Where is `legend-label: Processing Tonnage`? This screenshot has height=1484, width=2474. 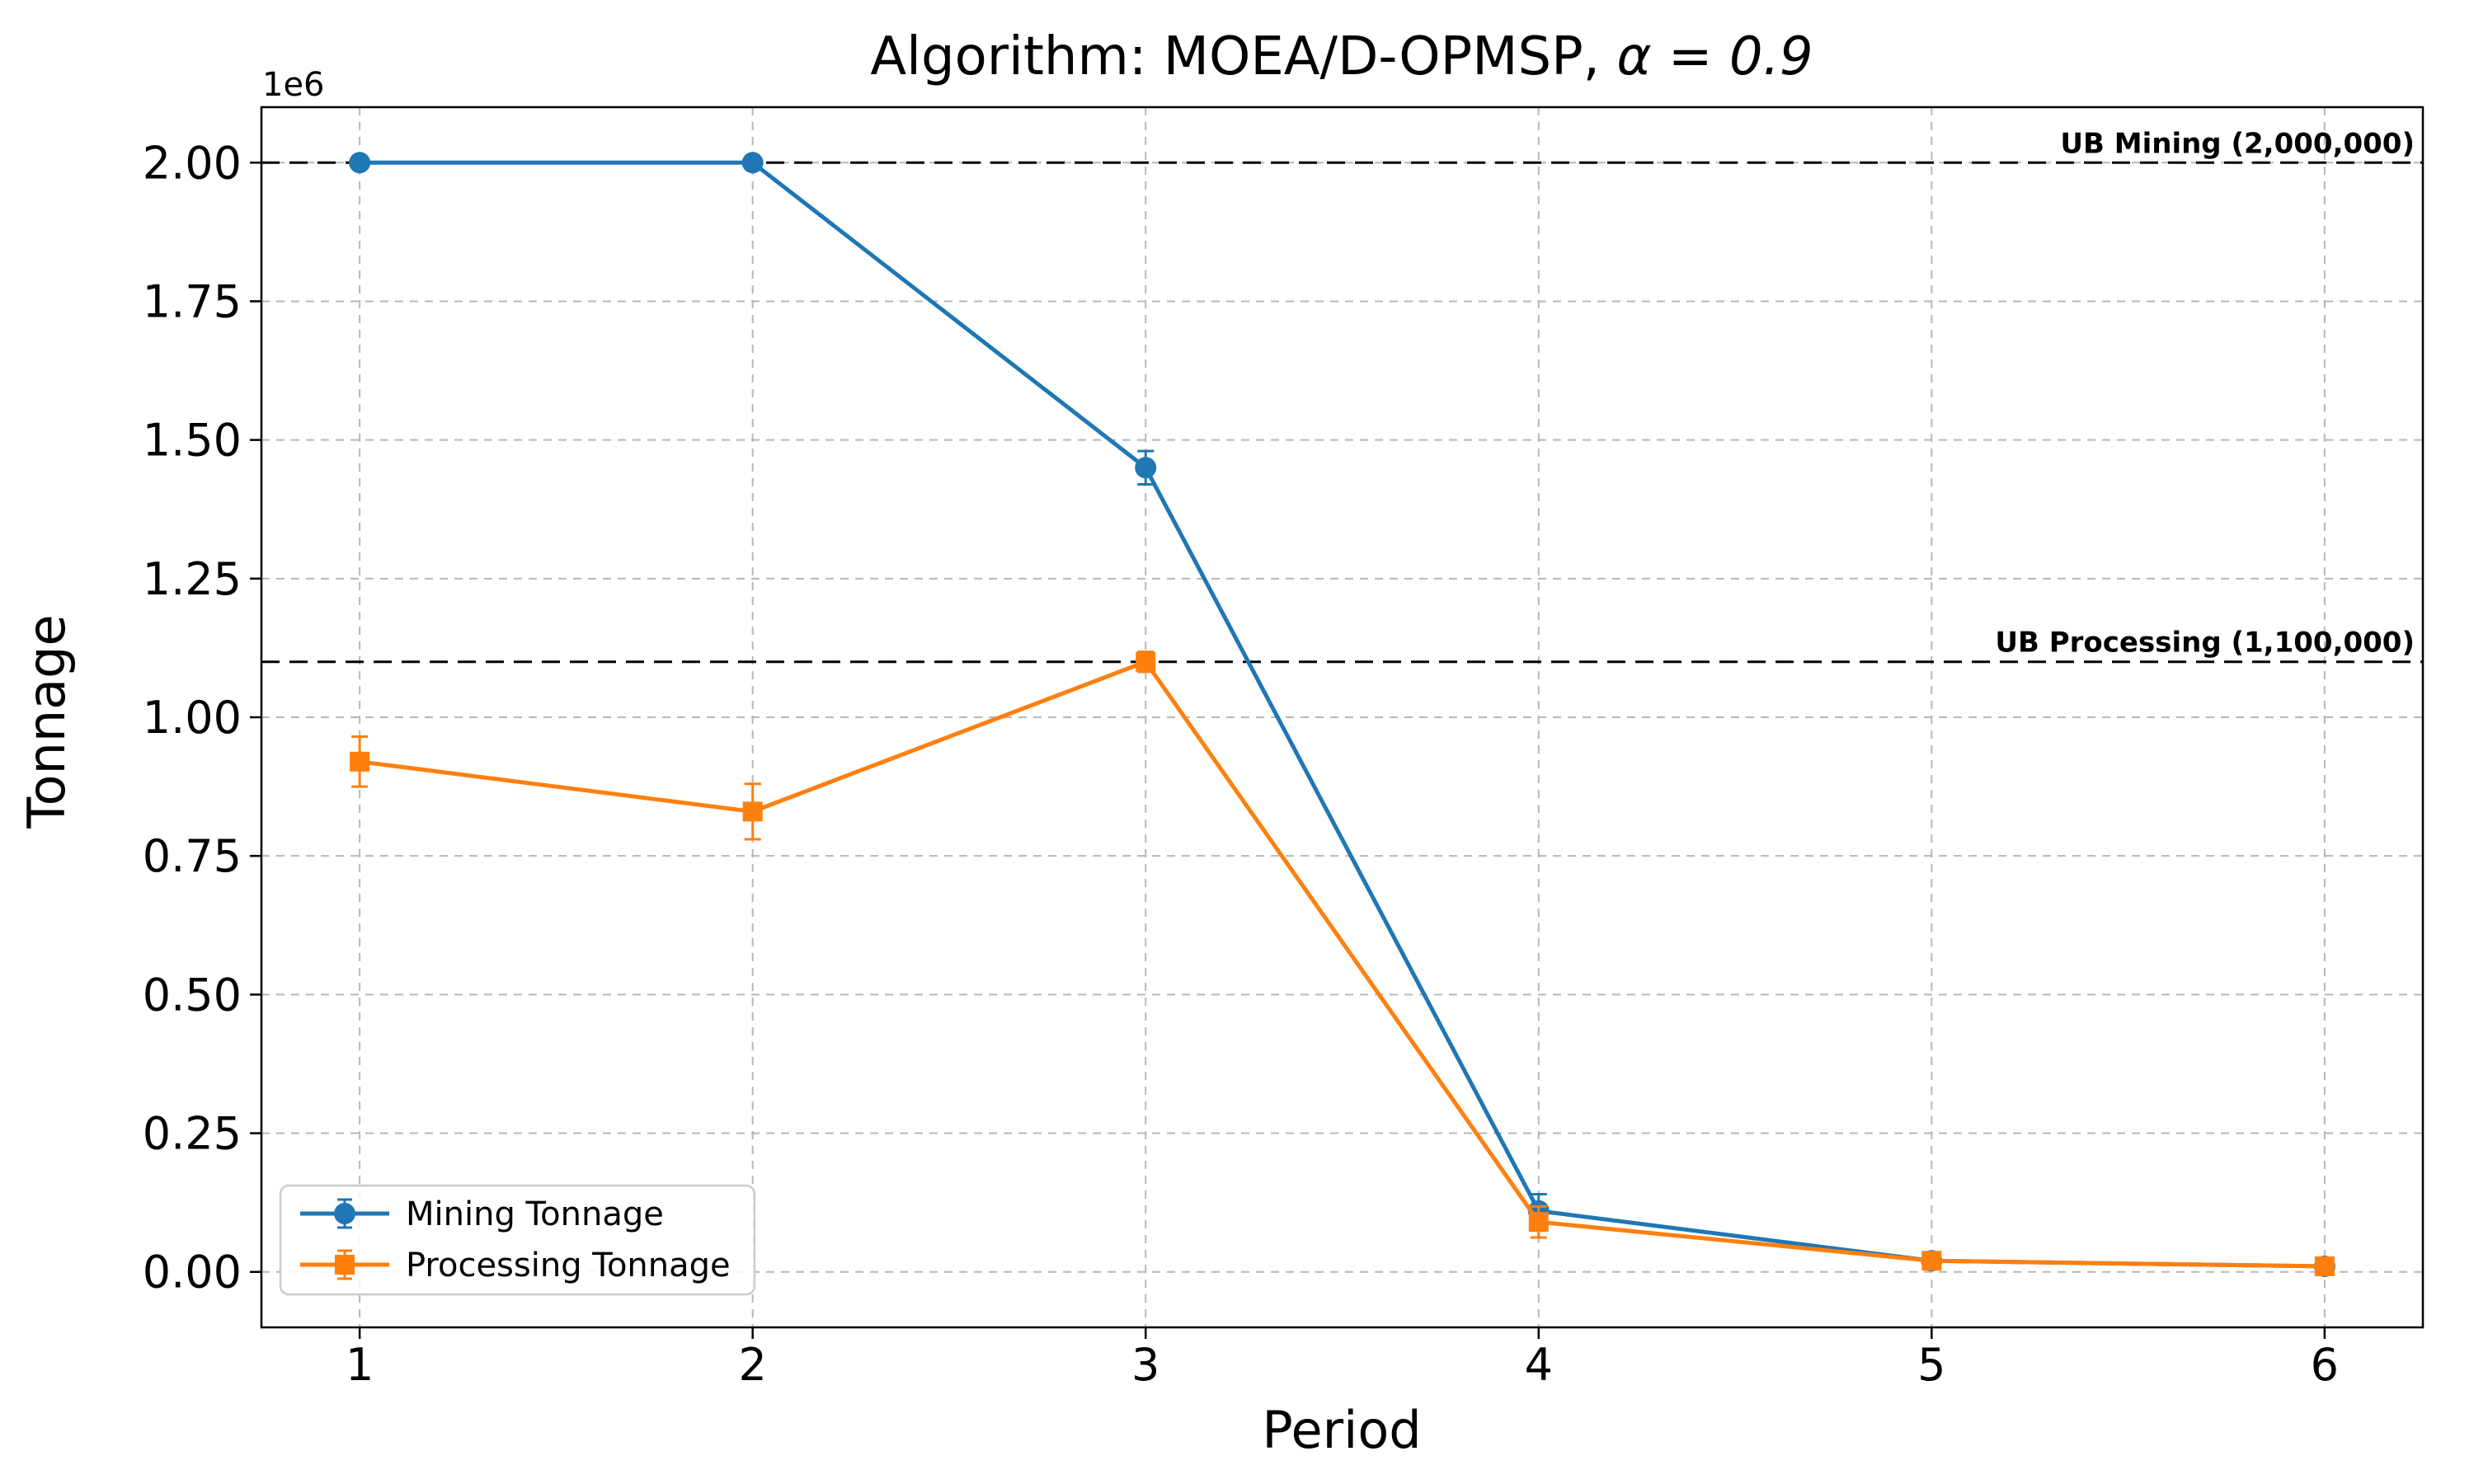
legend-label: Processing Tonnage is located at coordinates (568, 1265).